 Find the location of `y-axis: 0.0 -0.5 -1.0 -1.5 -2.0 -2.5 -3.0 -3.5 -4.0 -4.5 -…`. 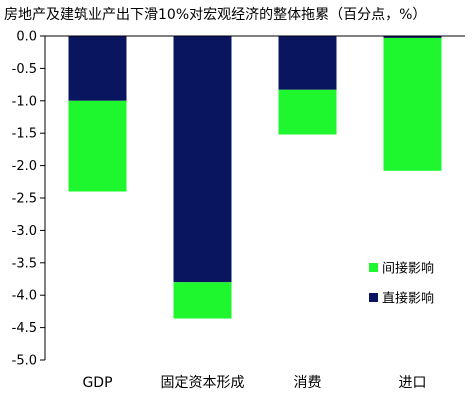

y-axis: 0.0 -0.5 -1.0 -1.5 -2.0 -2.5 -3.0 -3.5 -4.0 -4.5 -… is located at coordinates (29, 199).